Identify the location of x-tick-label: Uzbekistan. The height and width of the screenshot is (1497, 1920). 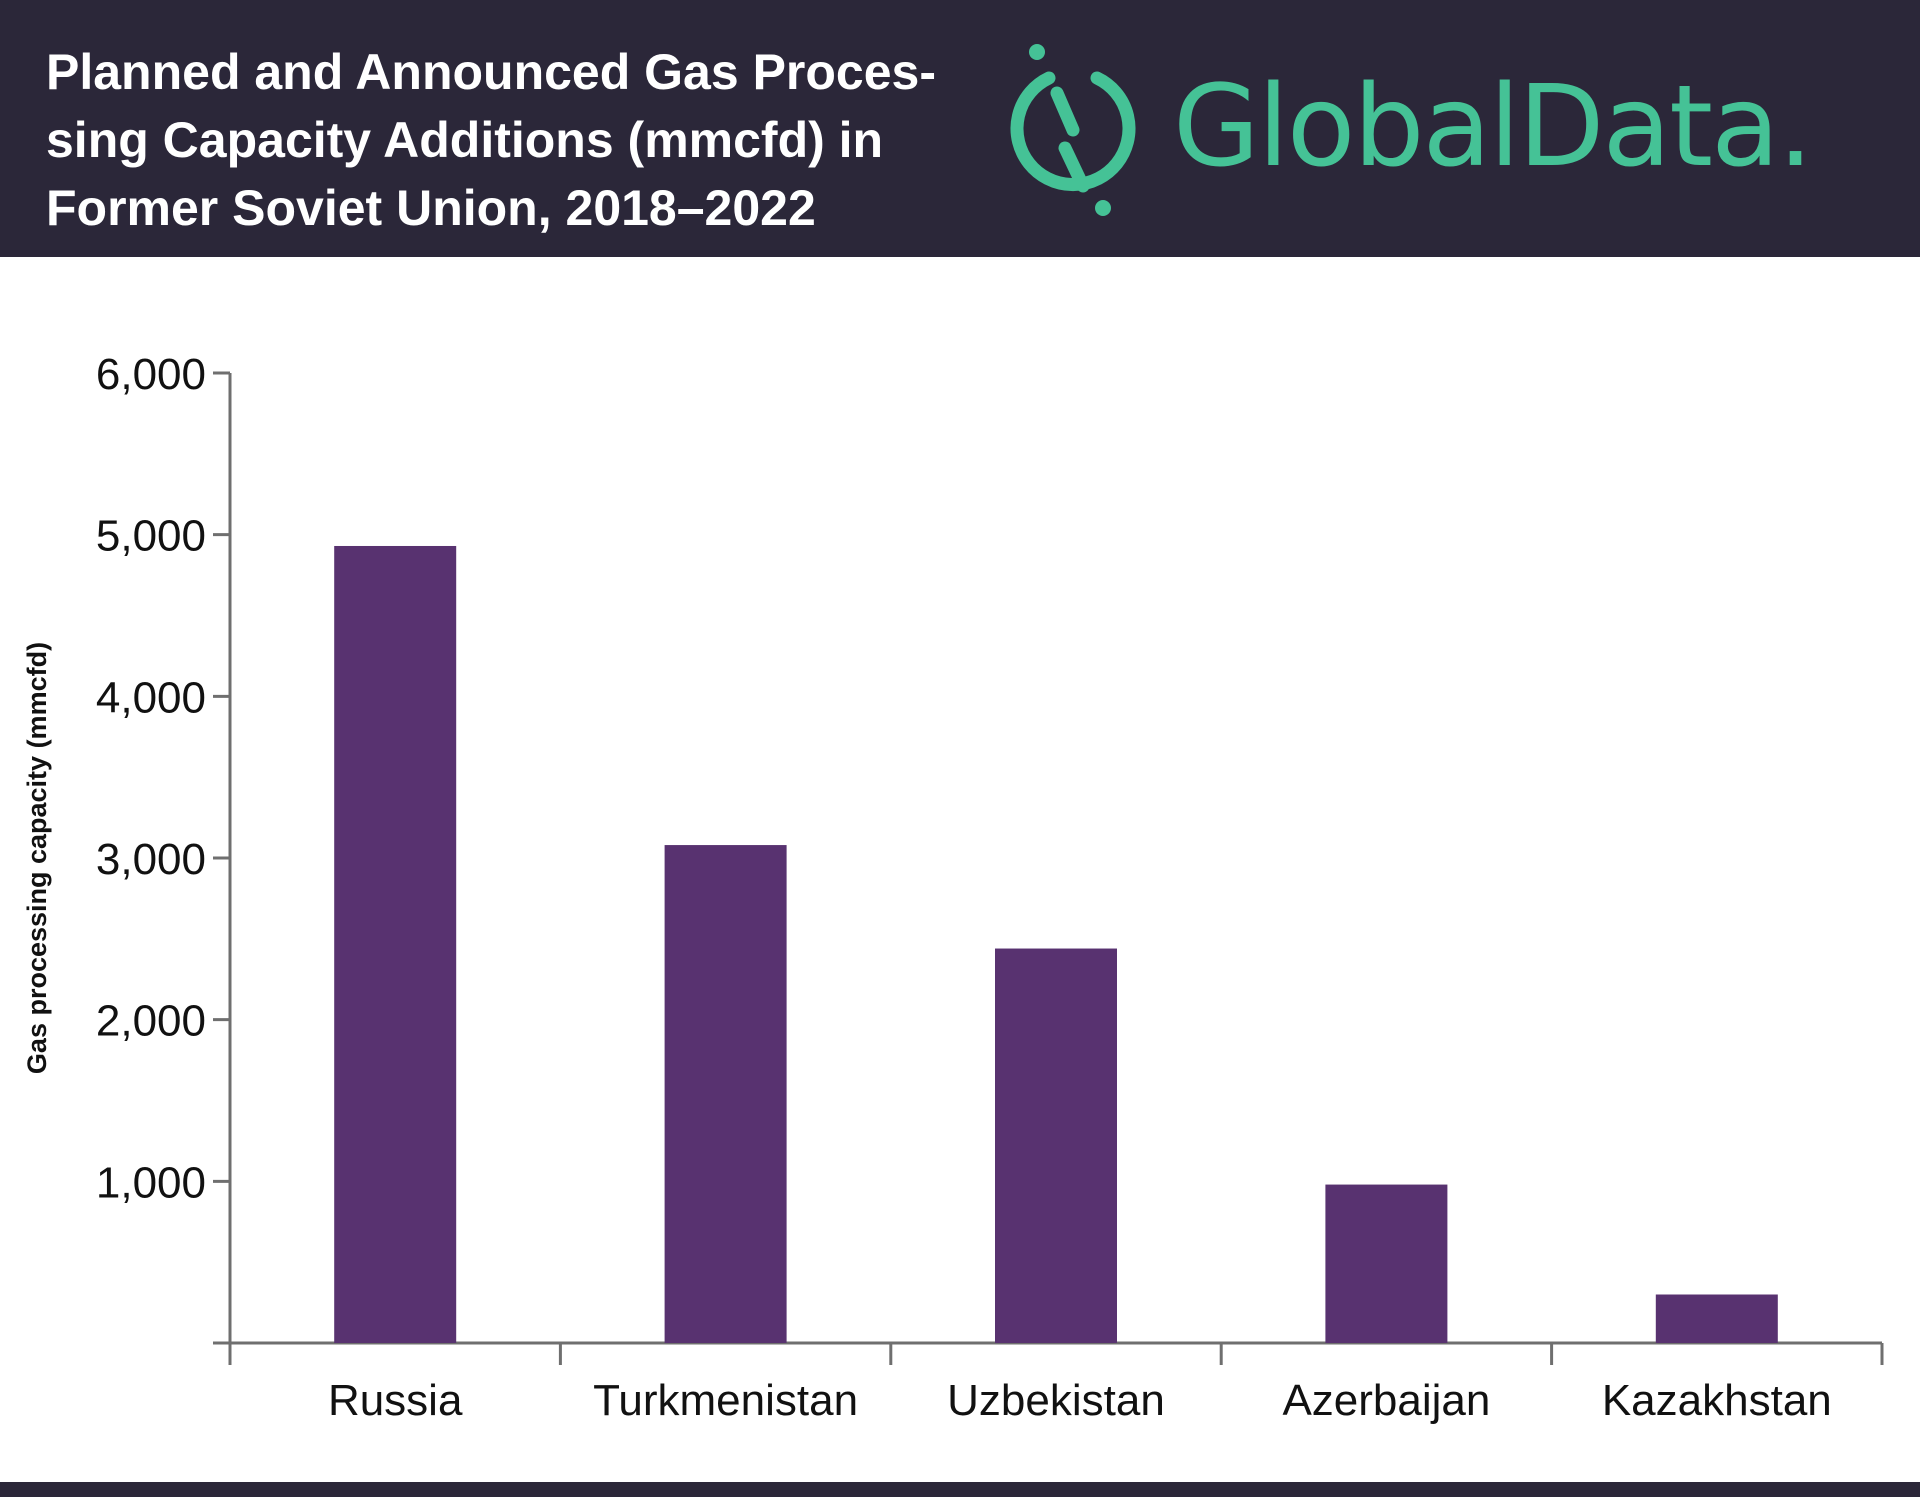
(1056, 1400).